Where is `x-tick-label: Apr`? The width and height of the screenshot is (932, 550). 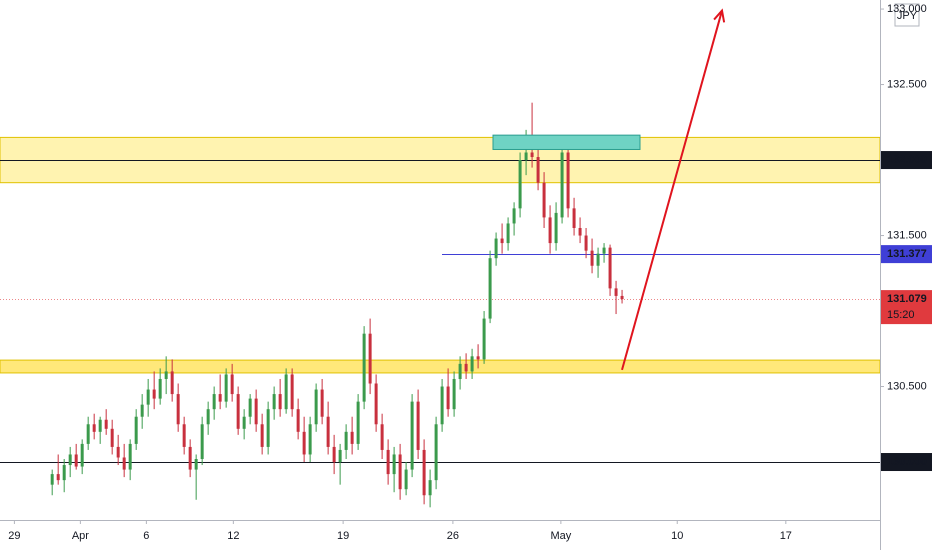
x-tick-label: Apr is located at coordinates (80, 536).